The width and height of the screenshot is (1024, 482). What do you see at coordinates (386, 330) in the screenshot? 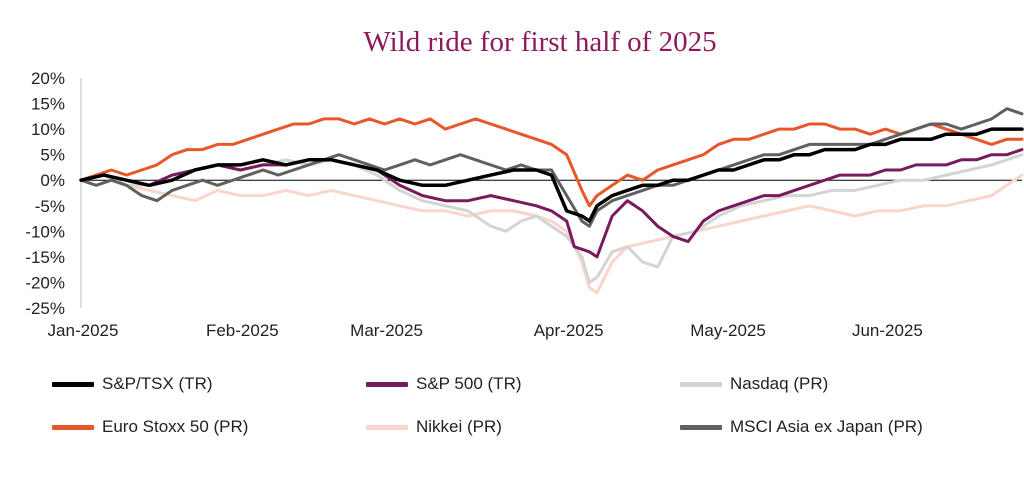
I see `x-tick-label: Mar-2025` at bounding box center [386, 330].